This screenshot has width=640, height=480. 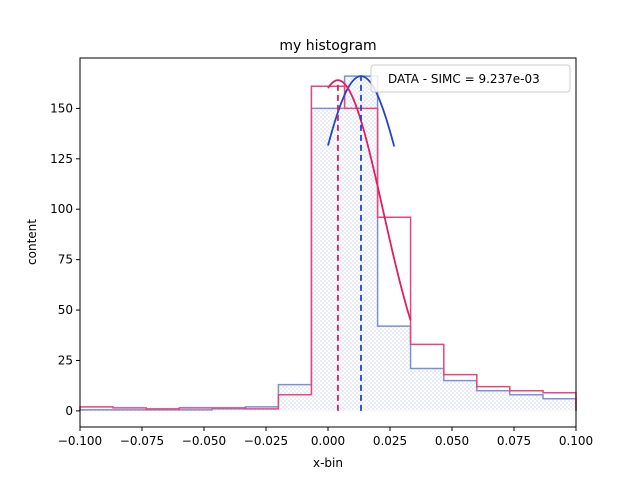 I want to click on y-tick-label: 150, so click(x=61, y=108).